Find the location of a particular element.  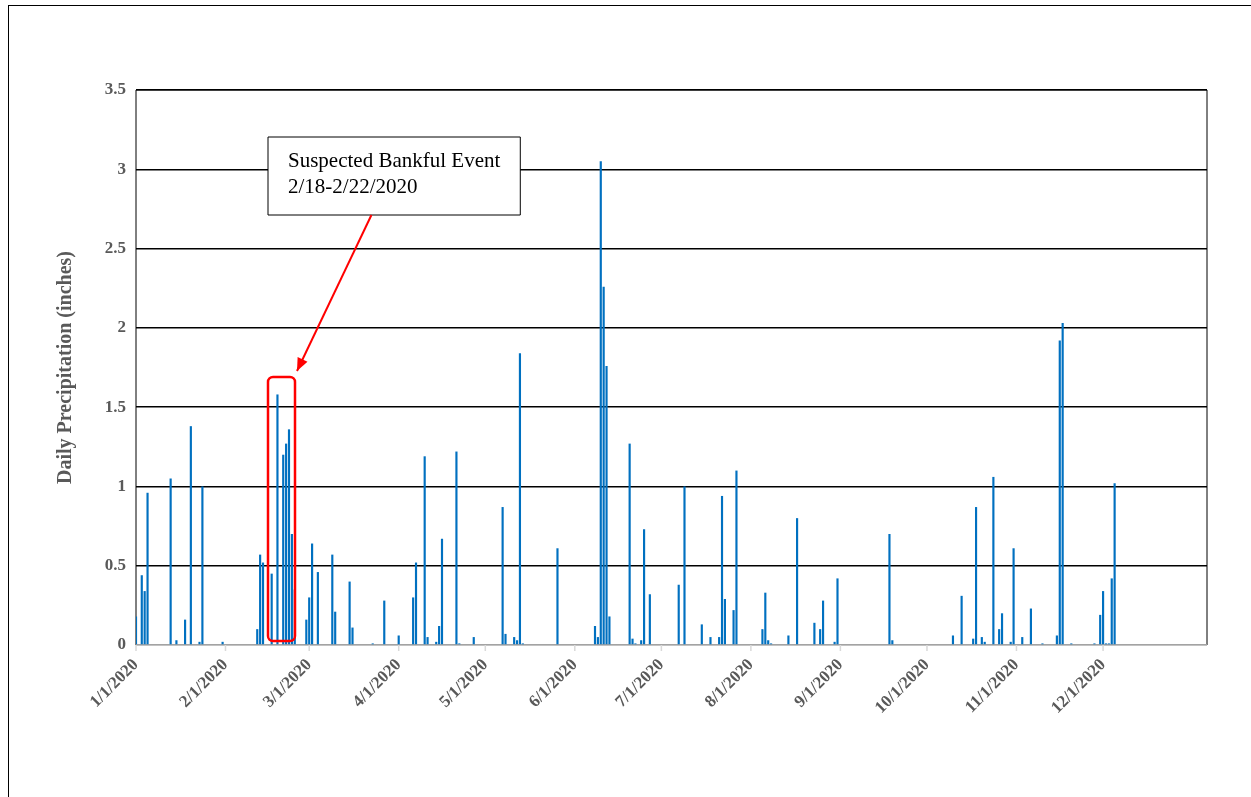

y-tick-label: 2 is located at coordinates (121, 327).